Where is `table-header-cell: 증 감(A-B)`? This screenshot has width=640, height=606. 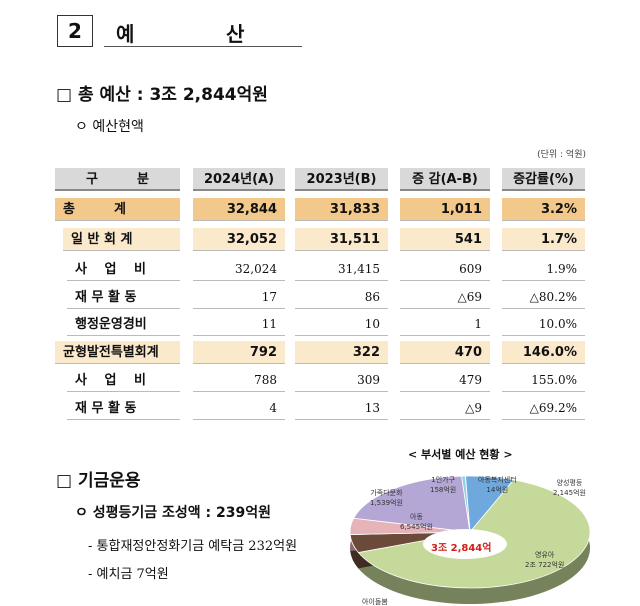 table-header-cell: 증 감(A-B) is located at coordinates (445, 179).